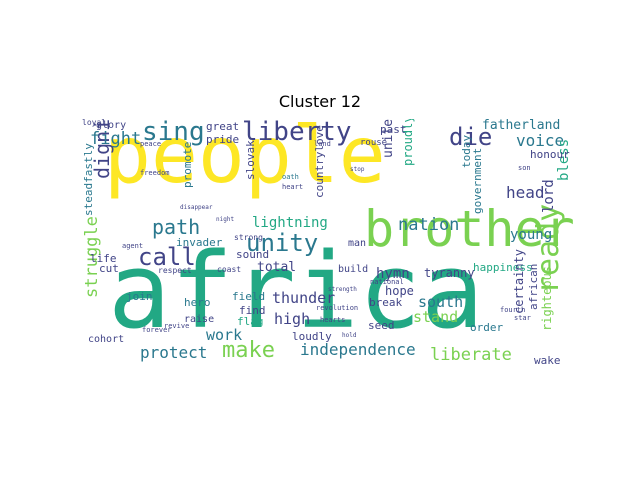 The image size is (640, 480). I want to click on cloud-word-flag: flag, so click(250, 321).